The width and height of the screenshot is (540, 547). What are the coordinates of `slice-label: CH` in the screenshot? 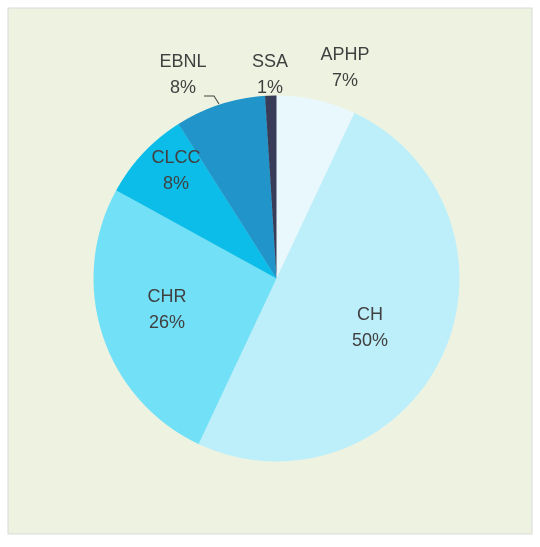 It's located at (370, 314).